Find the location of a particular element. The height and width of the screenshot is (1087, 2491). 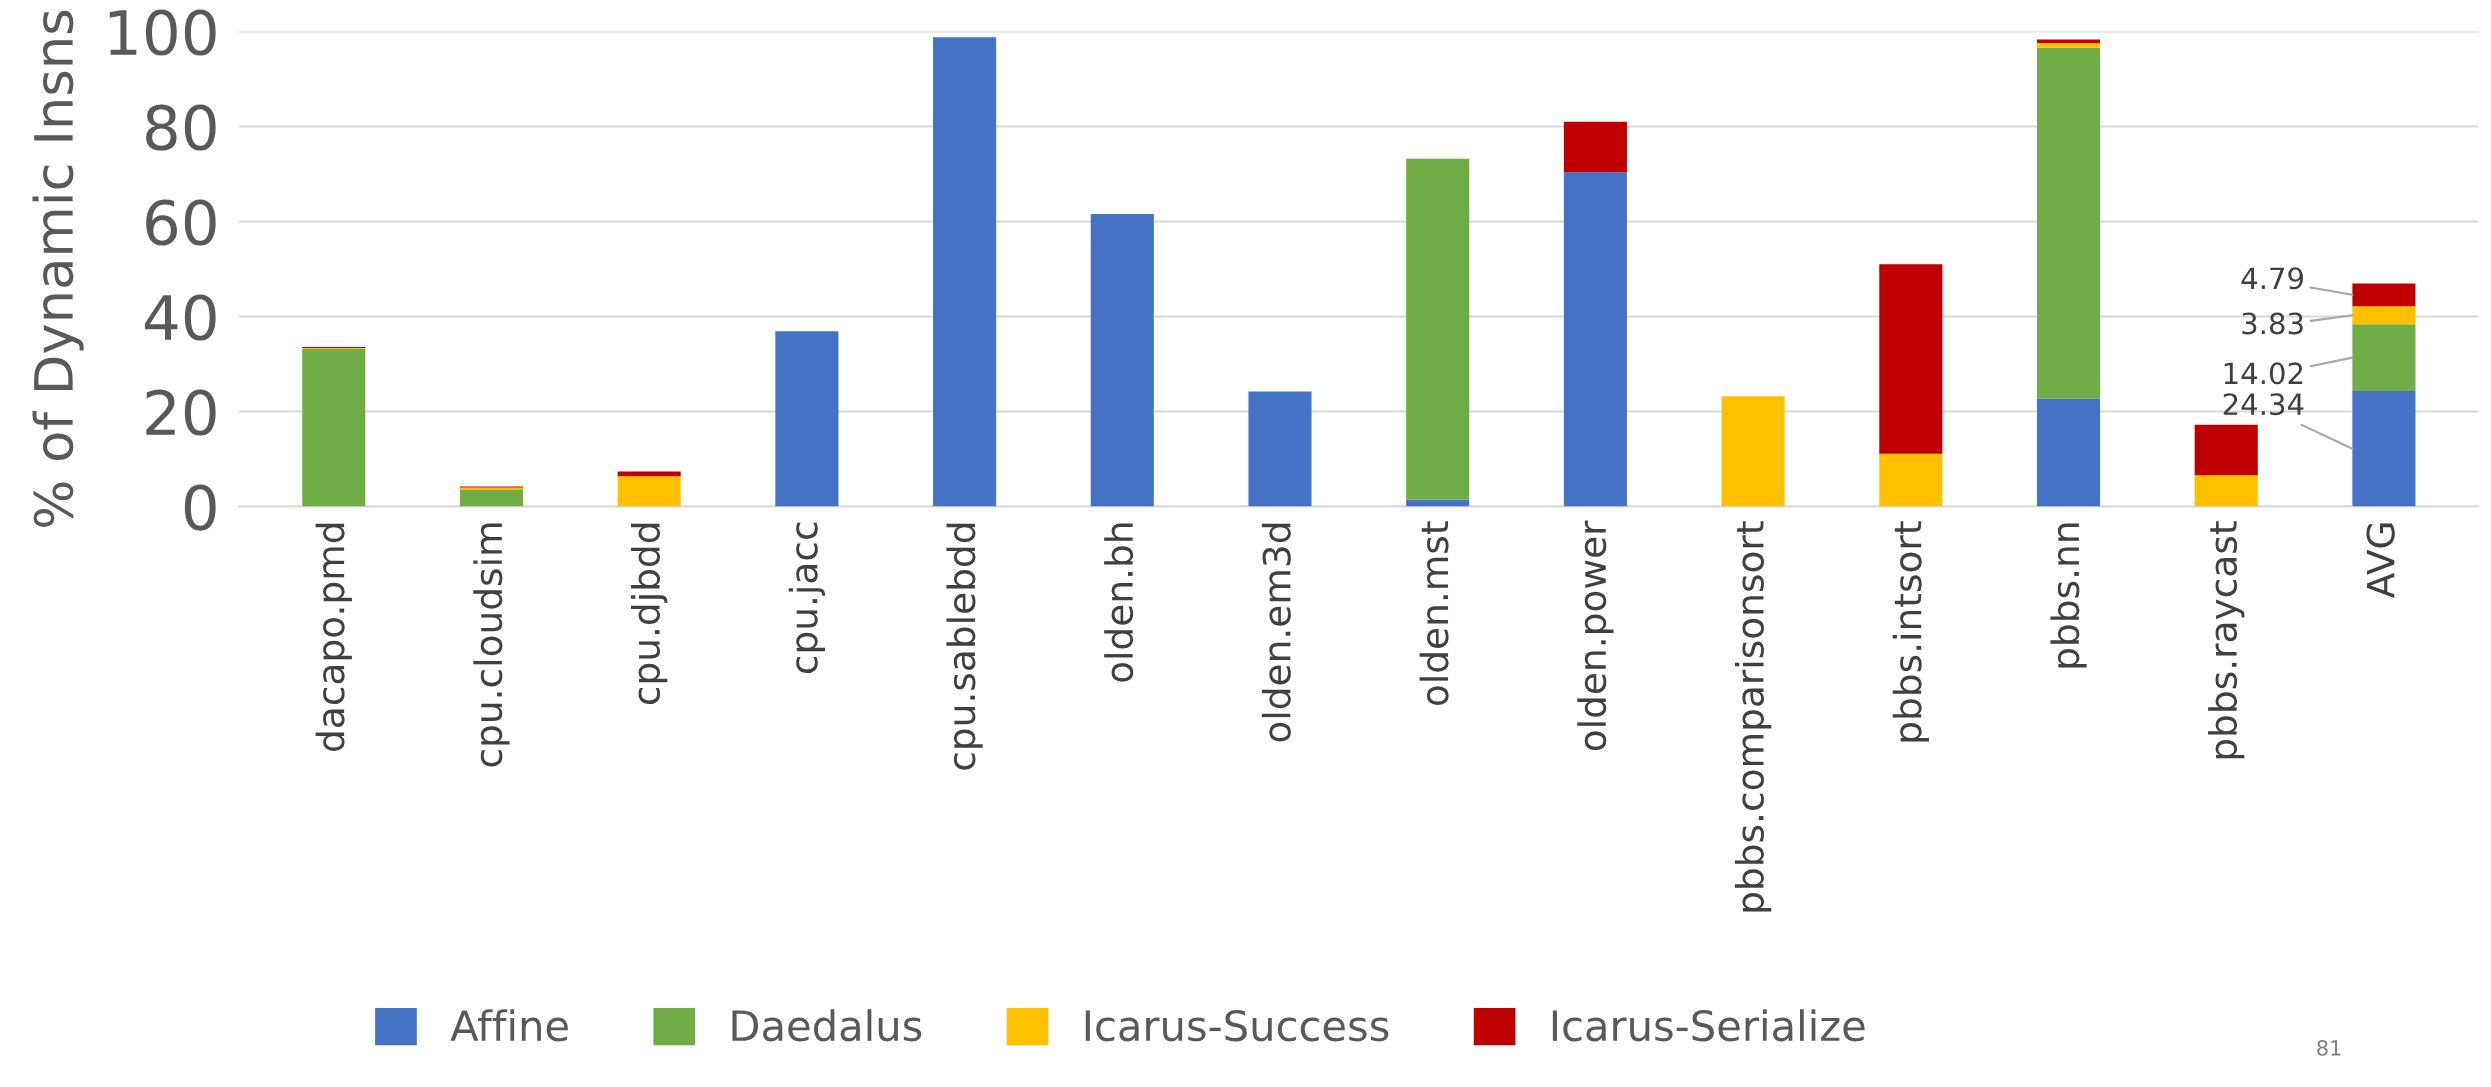

x-tick-label: pbbs.nn is located at coordinates (2068, 595).